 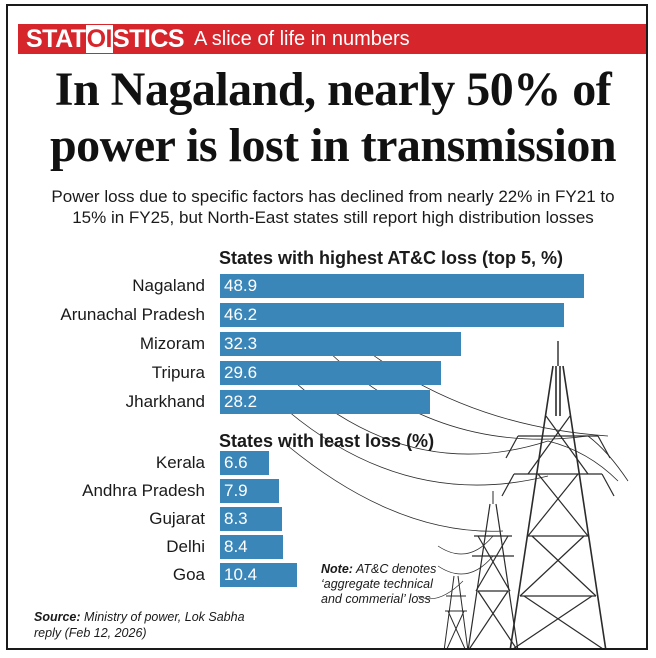 I want to click on bar-row: Mizoram 32.3, so click(x=327, y=344).